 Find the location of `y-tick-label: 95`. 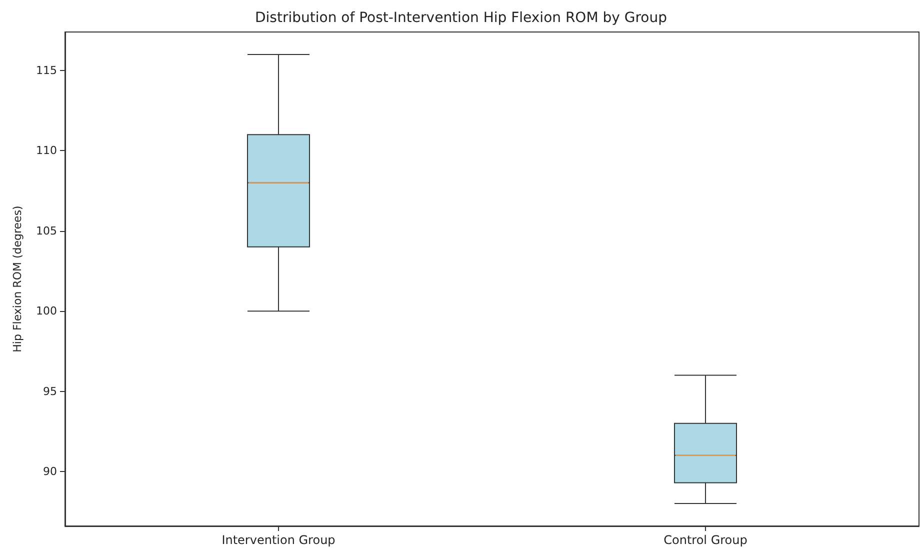

y-tick-label: 95 is located at coordinates (50, 391).